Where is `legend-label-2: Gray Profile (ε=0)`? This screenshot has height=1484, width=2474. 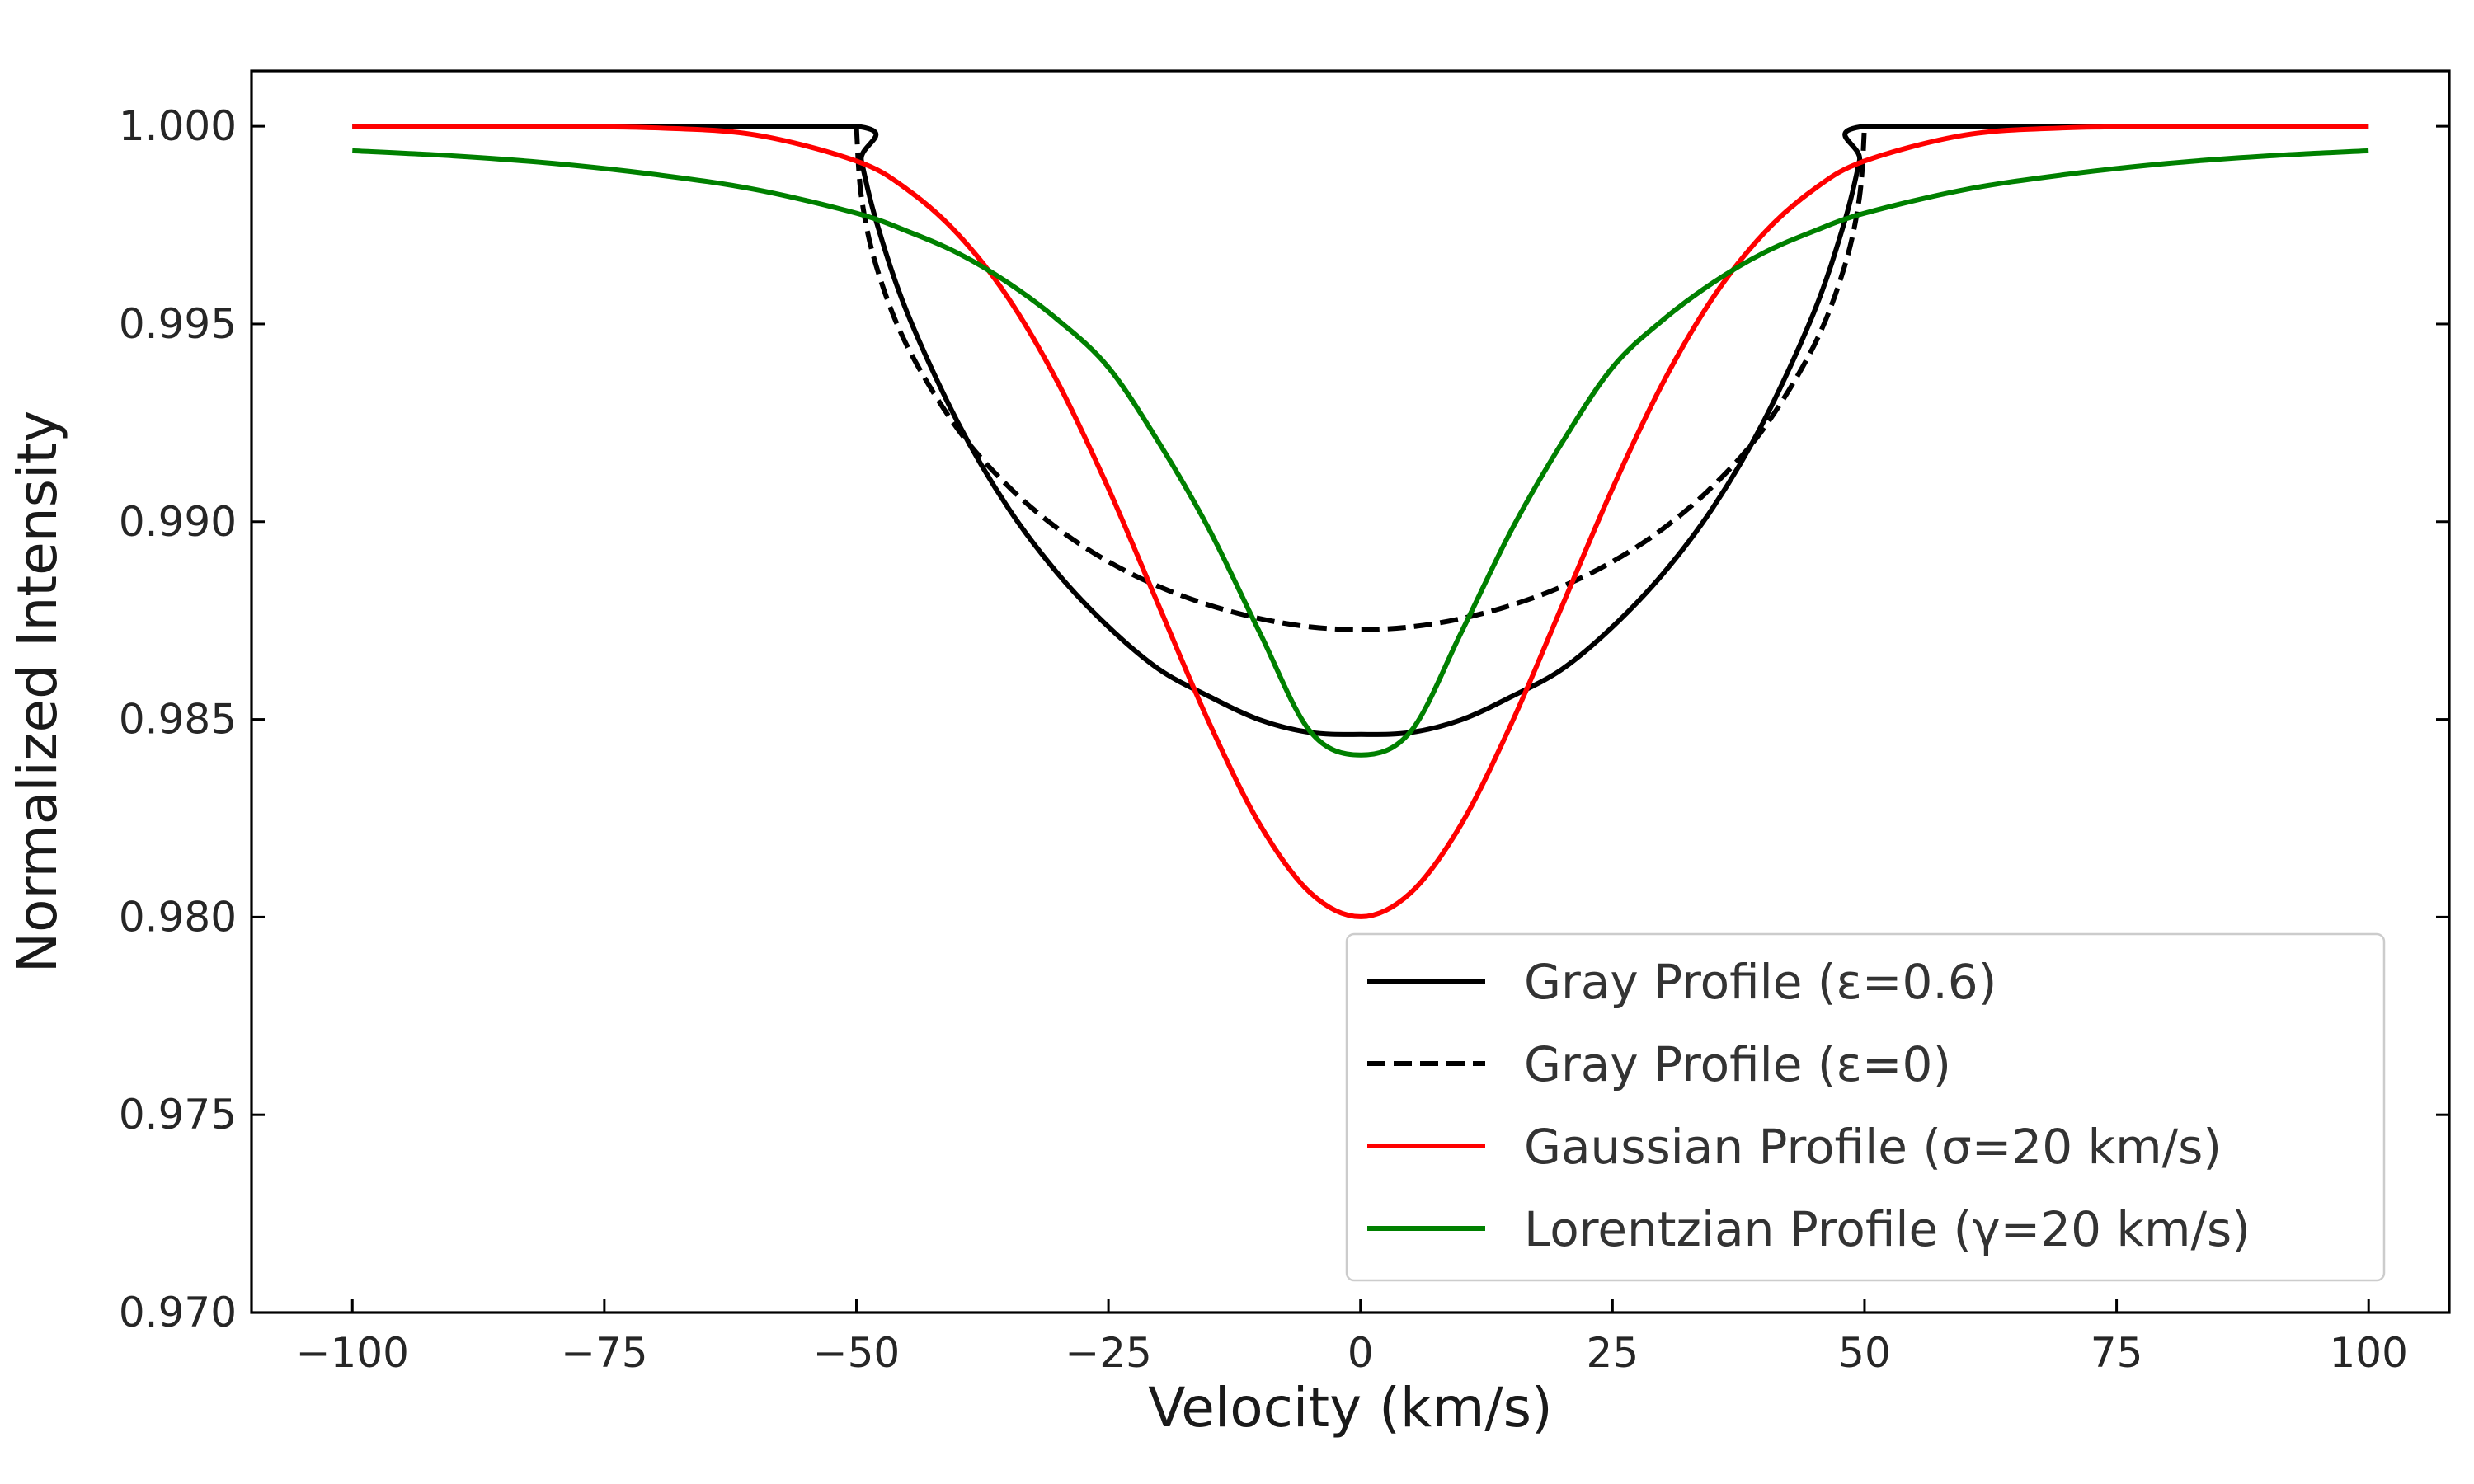
legend-label-2: Gray Profile (ε=0) is located at coordinates (1737, 1064).